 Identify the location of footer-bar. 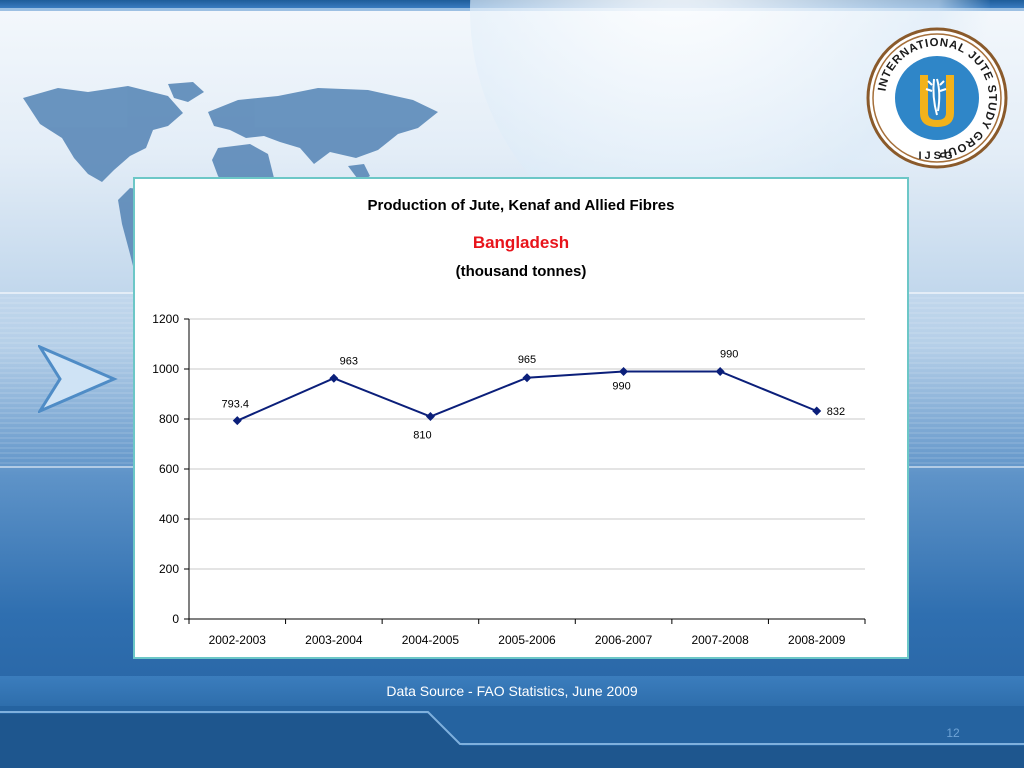
(512, 691).